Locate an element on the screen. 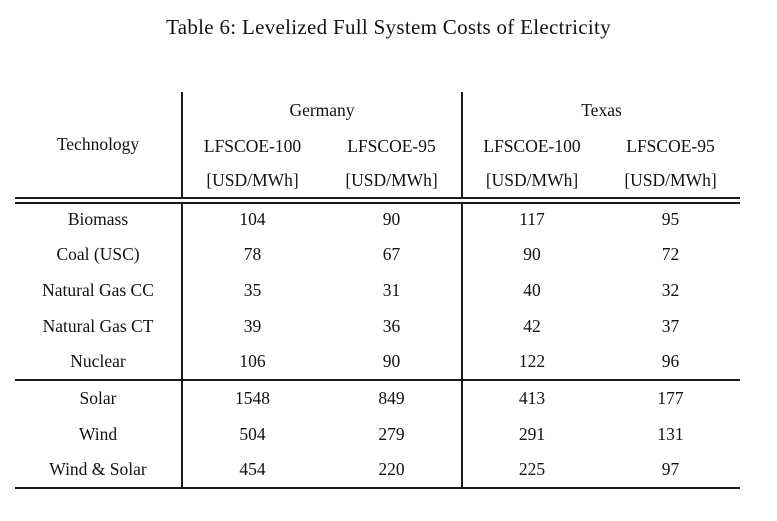 The height and width of the screenshot is (521, 777). value-cell: 106 is located at coordinates (252, 361).